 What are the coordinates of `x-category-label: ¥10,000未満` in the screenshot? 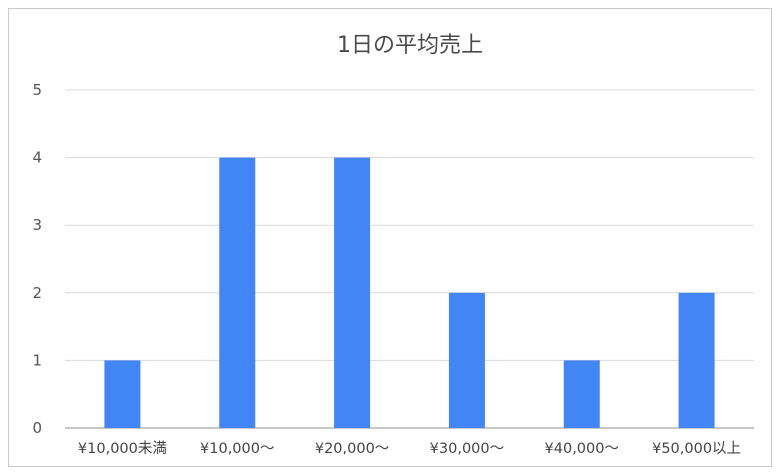 It's located at (122, 448).